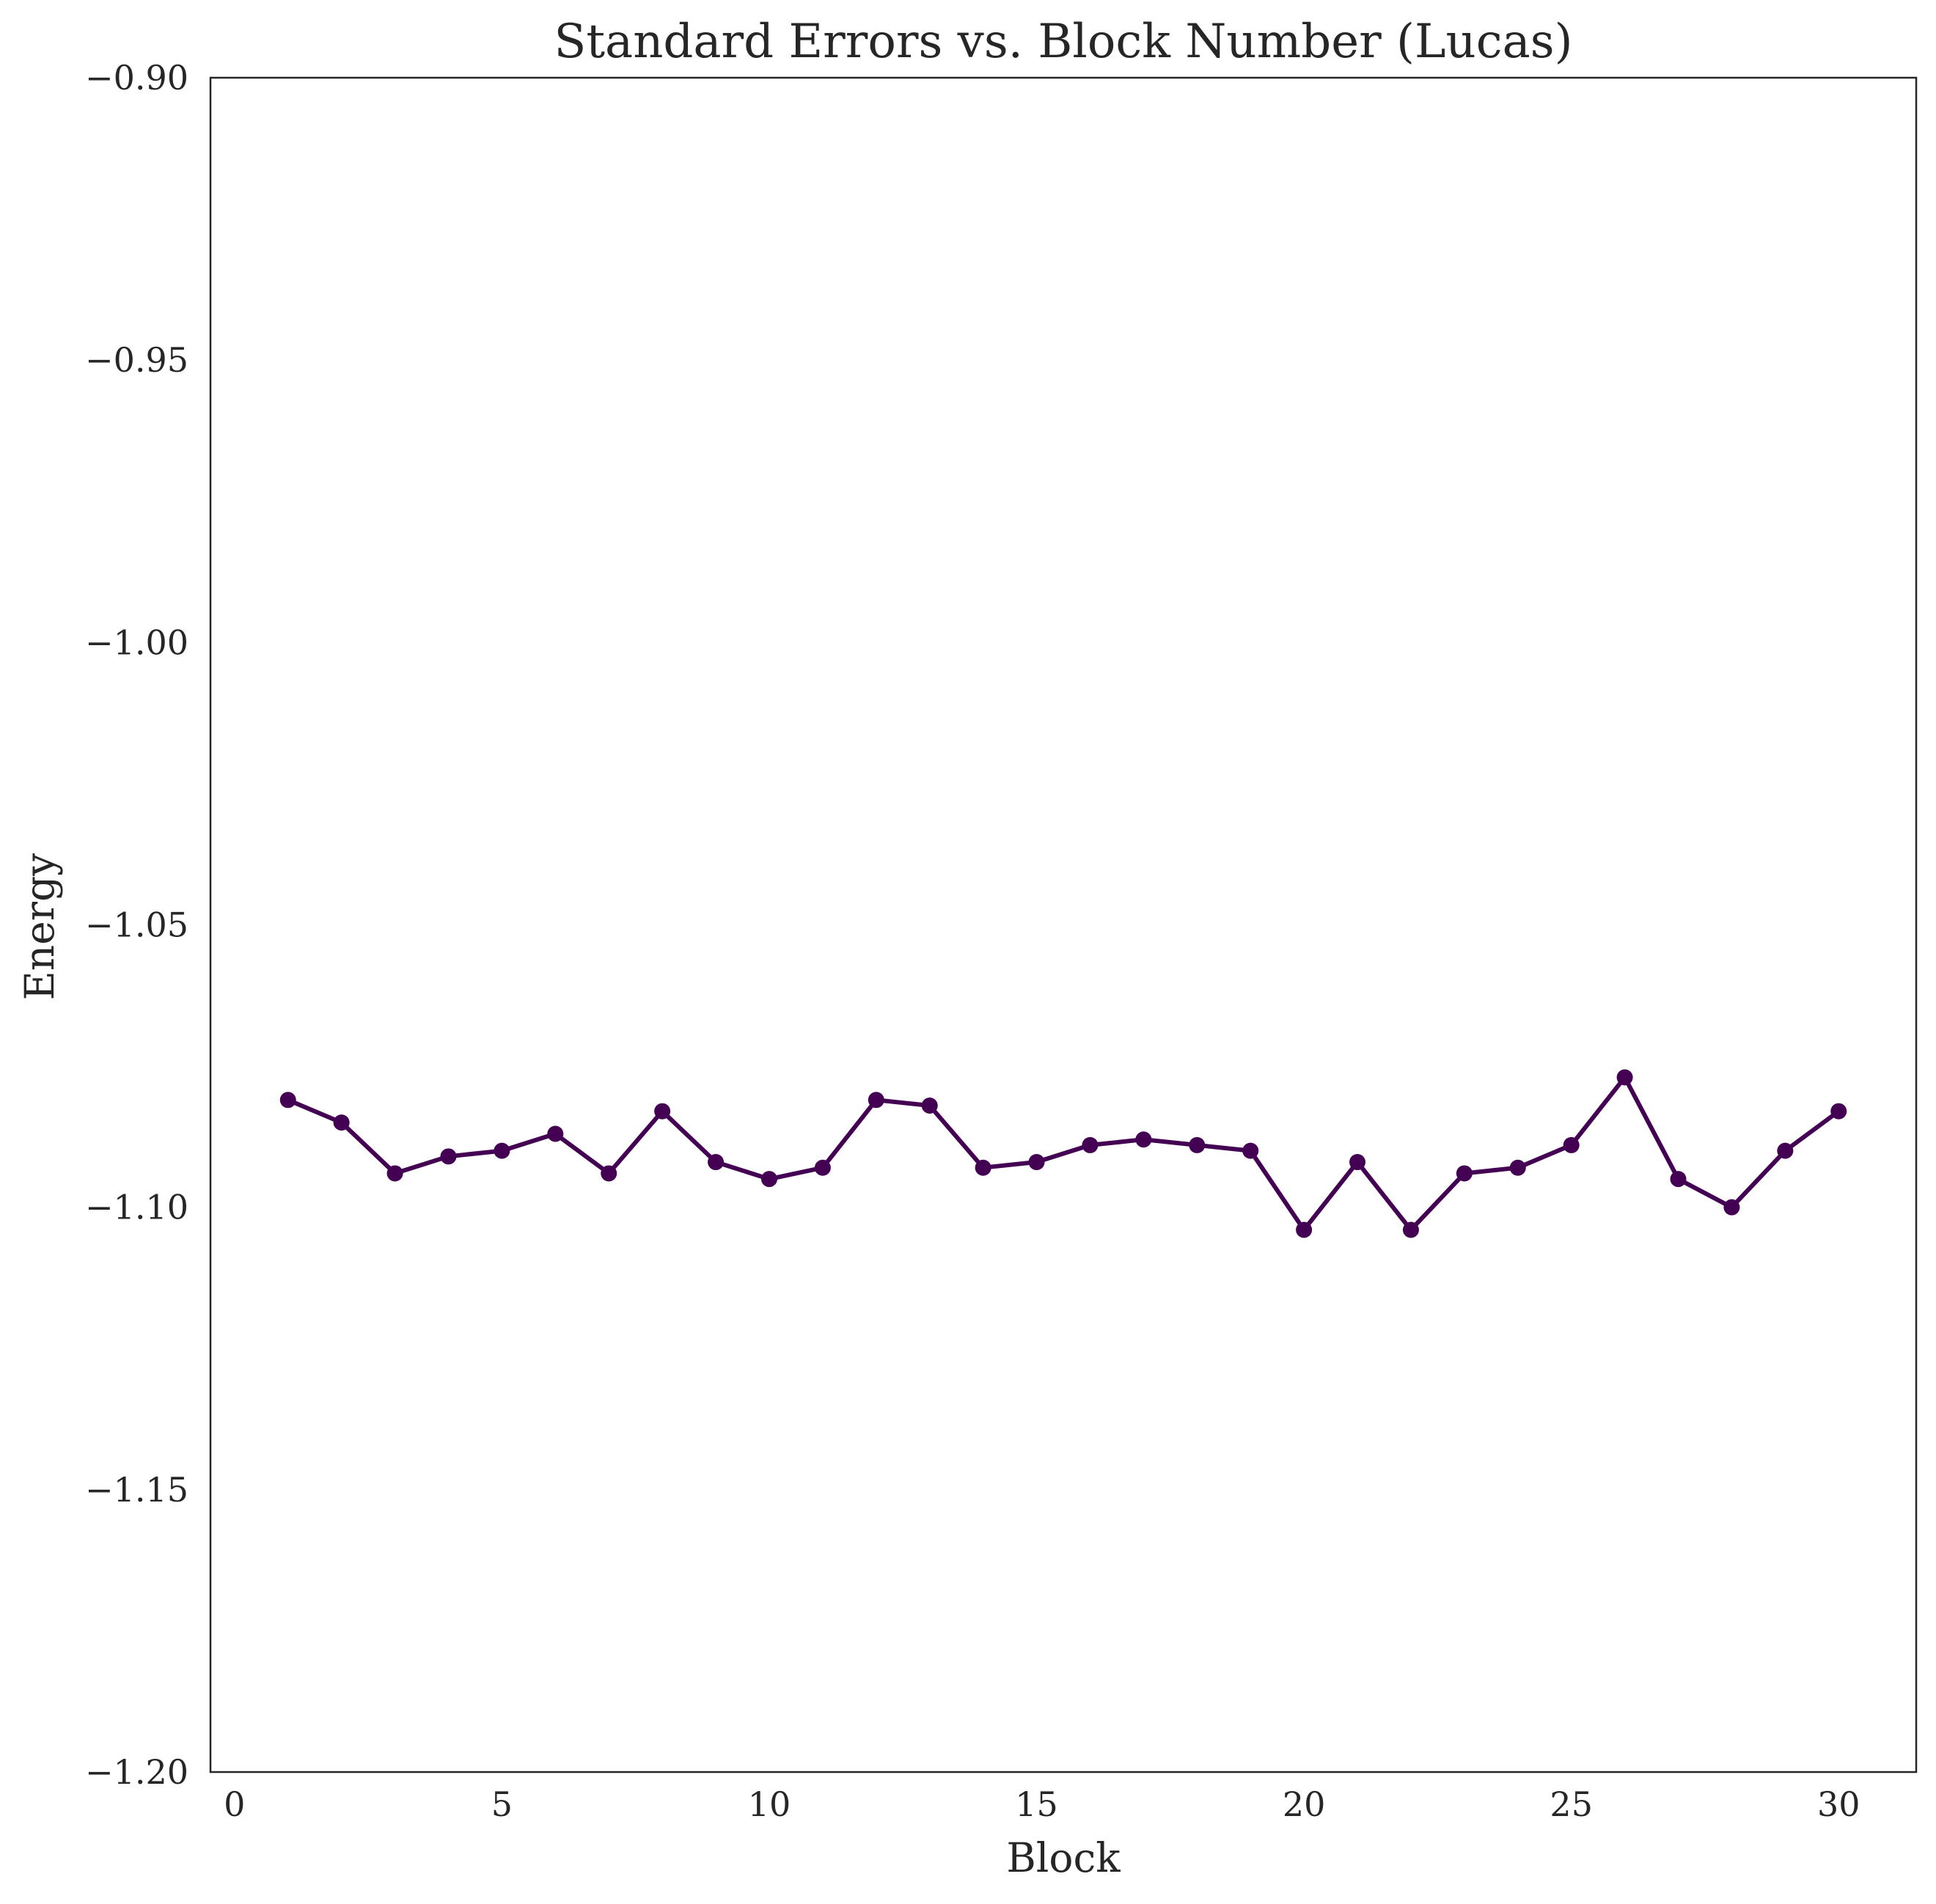  What do you see at coordinates (136, 1490) in the screenshot?
I see `y-tick-label: −1.15` at bounding box center [136, 1490].